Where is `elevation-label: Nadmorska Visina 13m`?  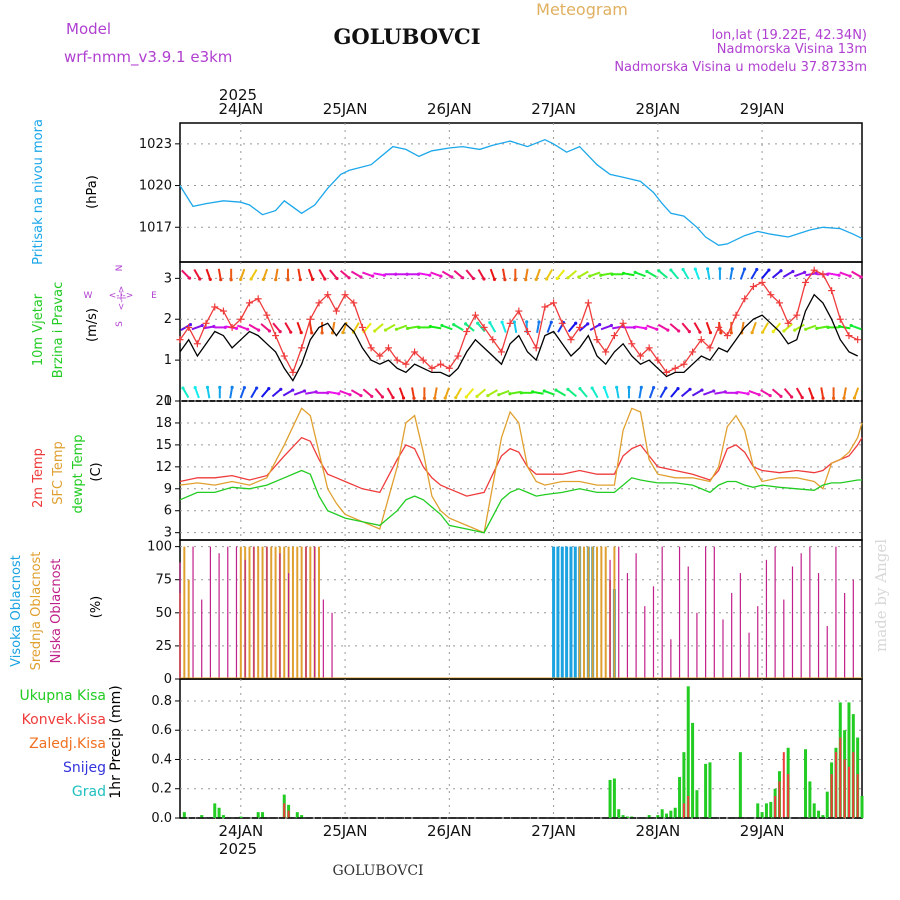 elevation-label: Nadmorska Visina 13m is located at coordinates (792, 49).